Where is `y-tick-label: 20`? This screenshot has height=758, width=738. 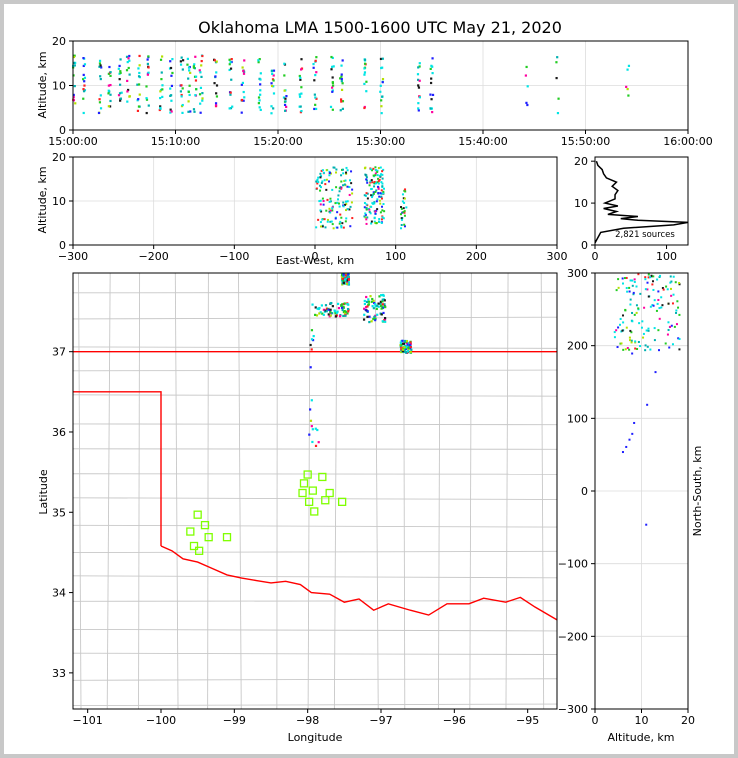 y-tick-label: 20 is located at coordinates (581, 161).